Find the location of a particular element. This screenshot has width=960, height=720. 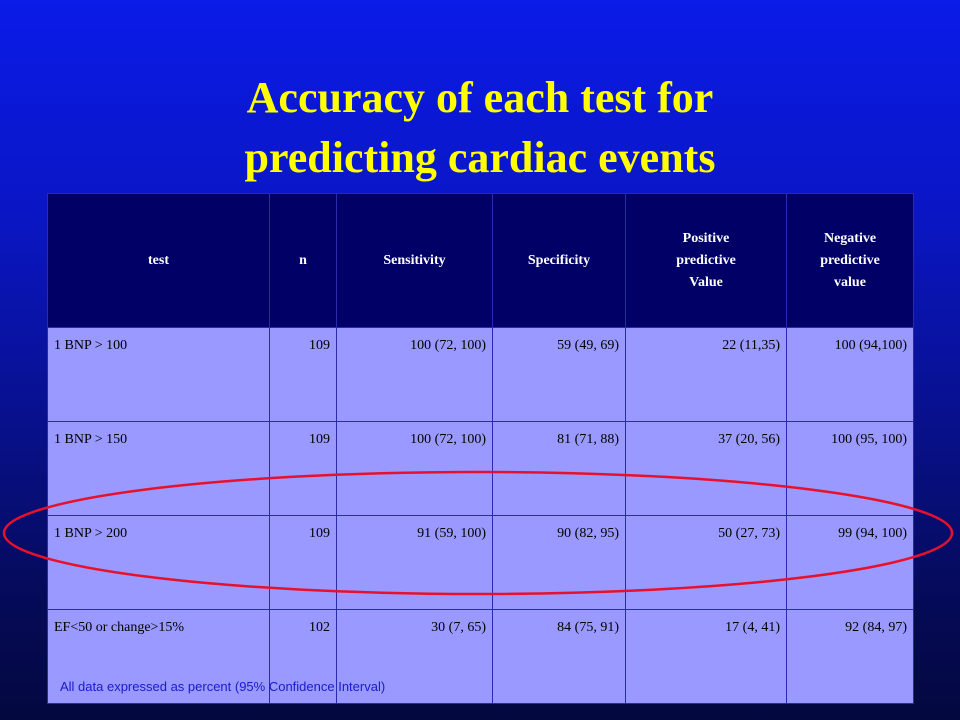

cell-sensitivity: 91 (59, 100) is located at coordinates (414, 562).